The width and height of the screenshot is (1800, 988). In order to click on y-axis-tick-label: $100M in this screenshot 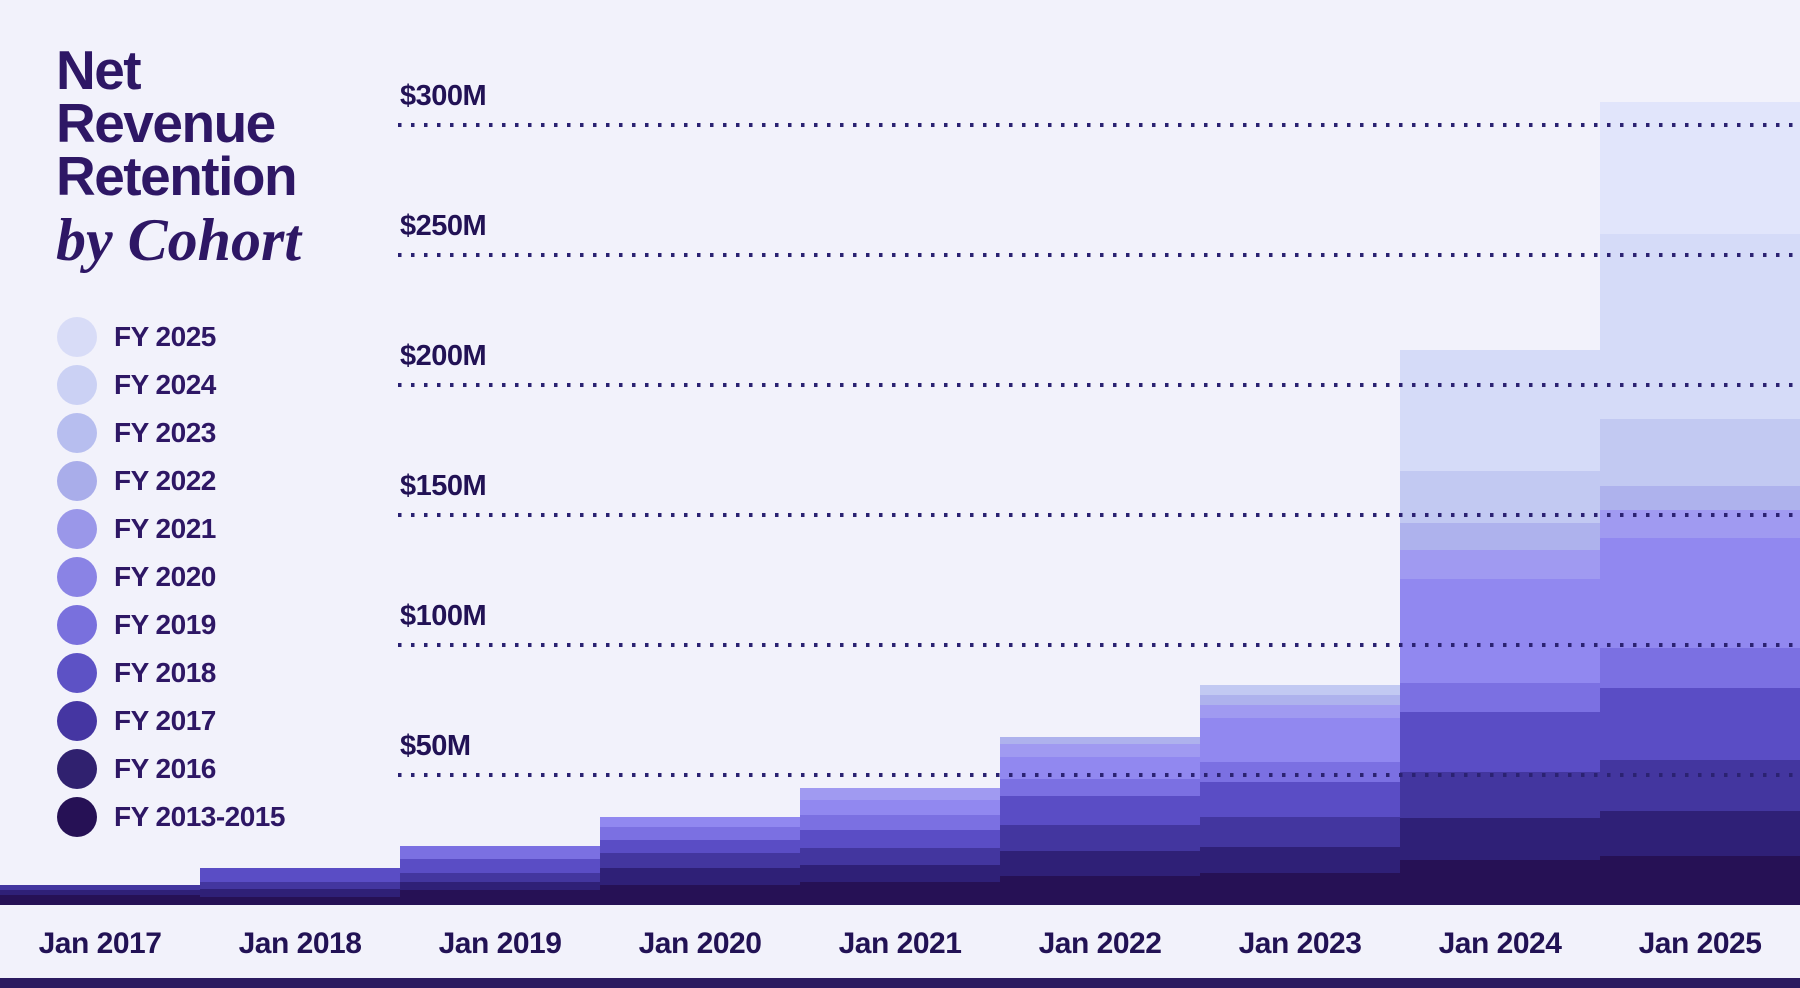, I will do `click(443, 616)`.